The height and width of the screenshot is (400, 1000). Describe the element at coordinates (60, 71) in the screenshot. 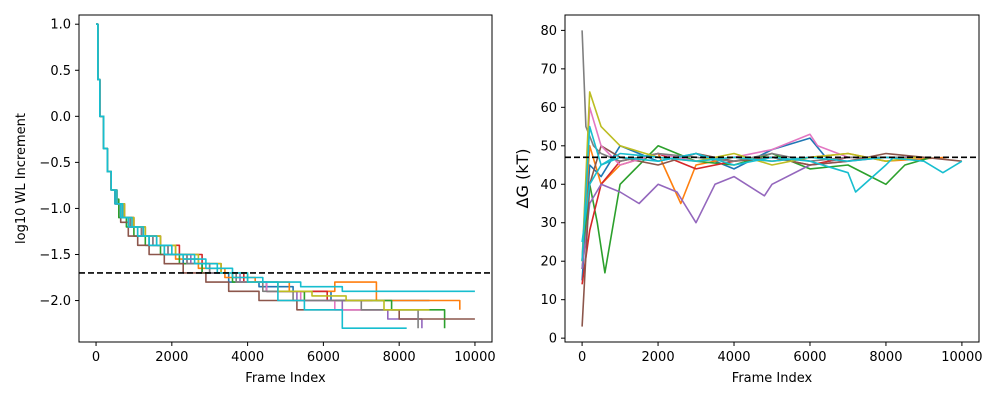

I see `y-tick-label: 0.5` at that location.